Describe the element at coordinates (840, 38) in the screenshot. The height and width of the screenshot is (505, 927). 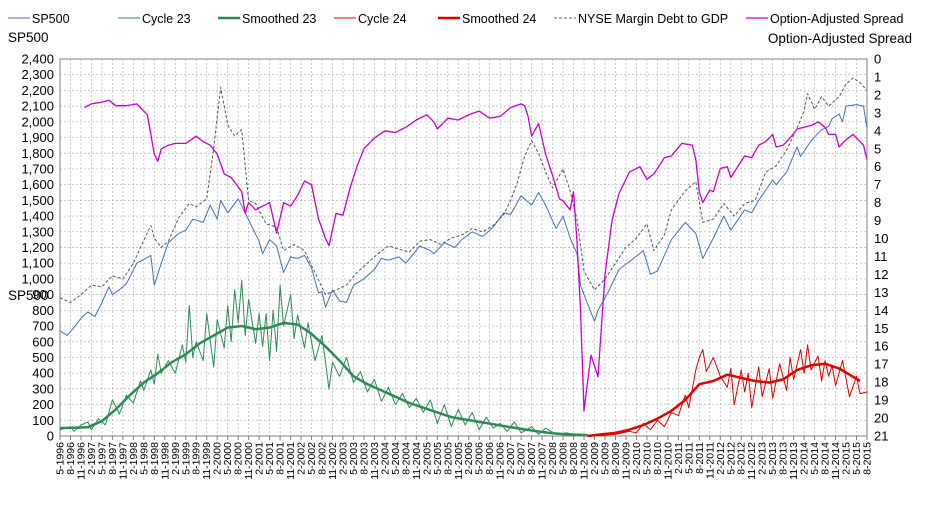
I see `y-axis-title-right: Option-Adjusted Spread` at that location.